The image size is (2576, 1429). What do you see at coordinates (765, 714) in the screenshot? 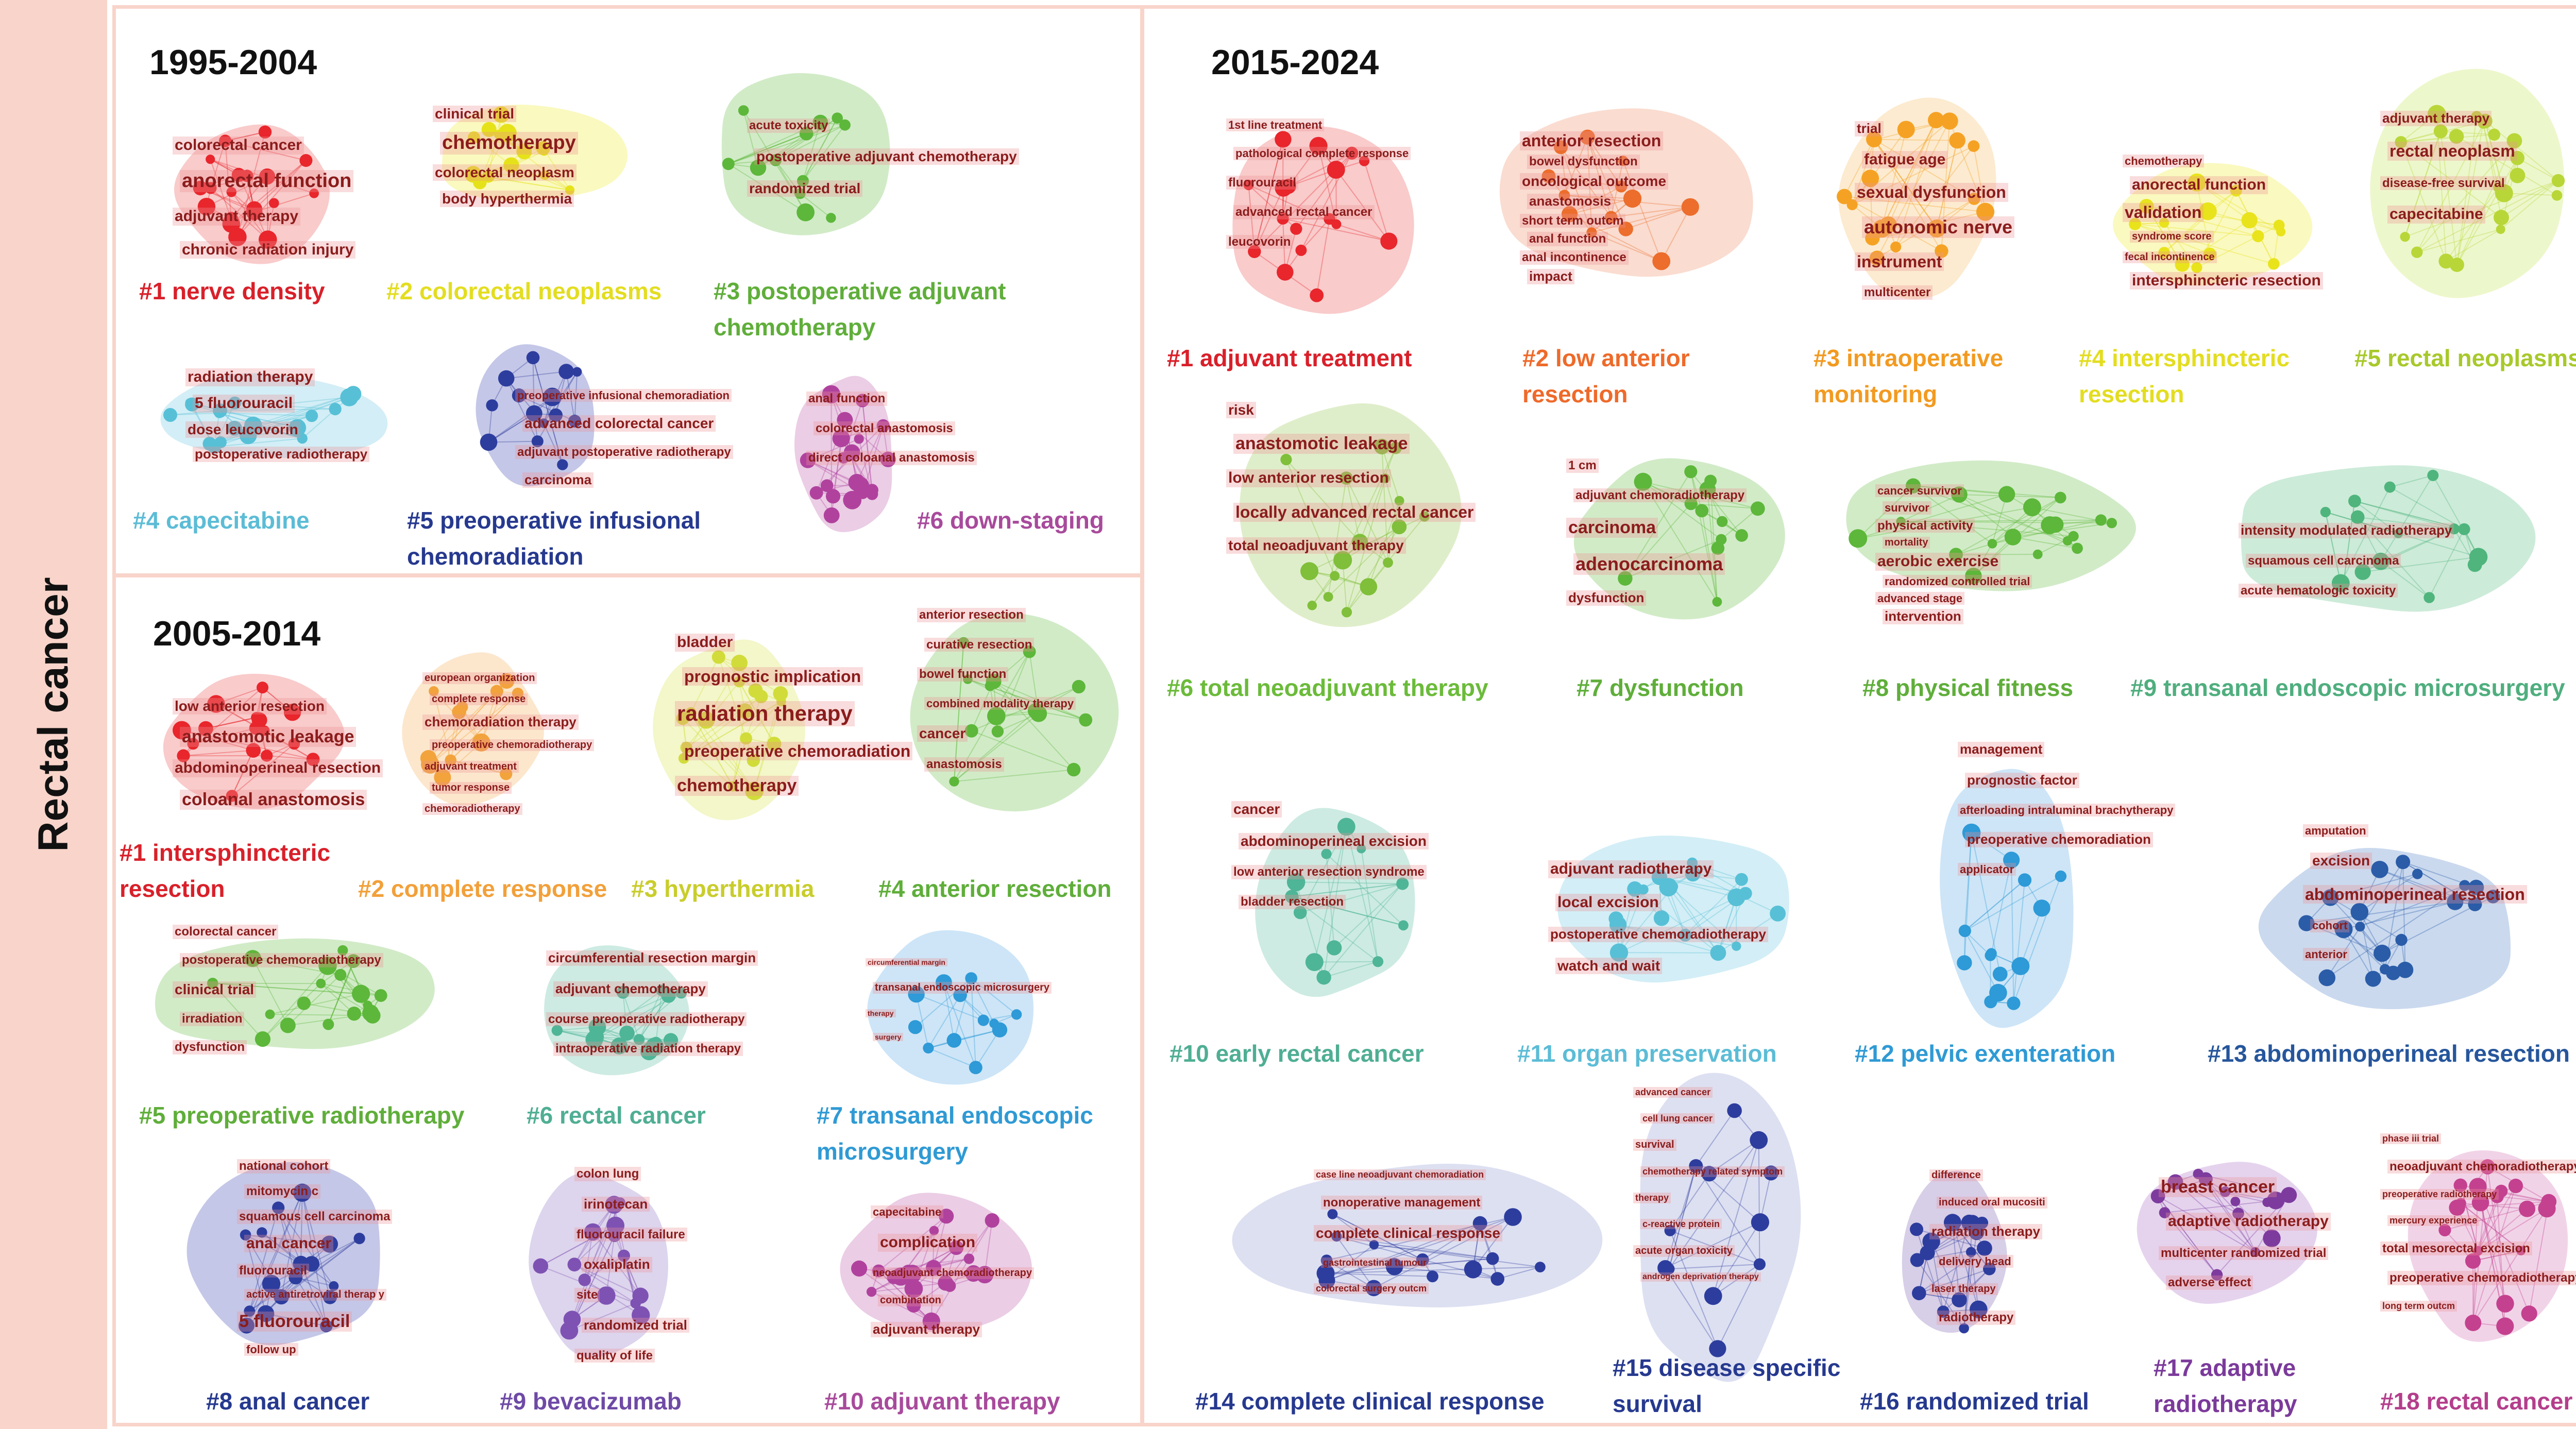
I see `cluster-keyword: radiation therapy` at bounding box center [765, 714].